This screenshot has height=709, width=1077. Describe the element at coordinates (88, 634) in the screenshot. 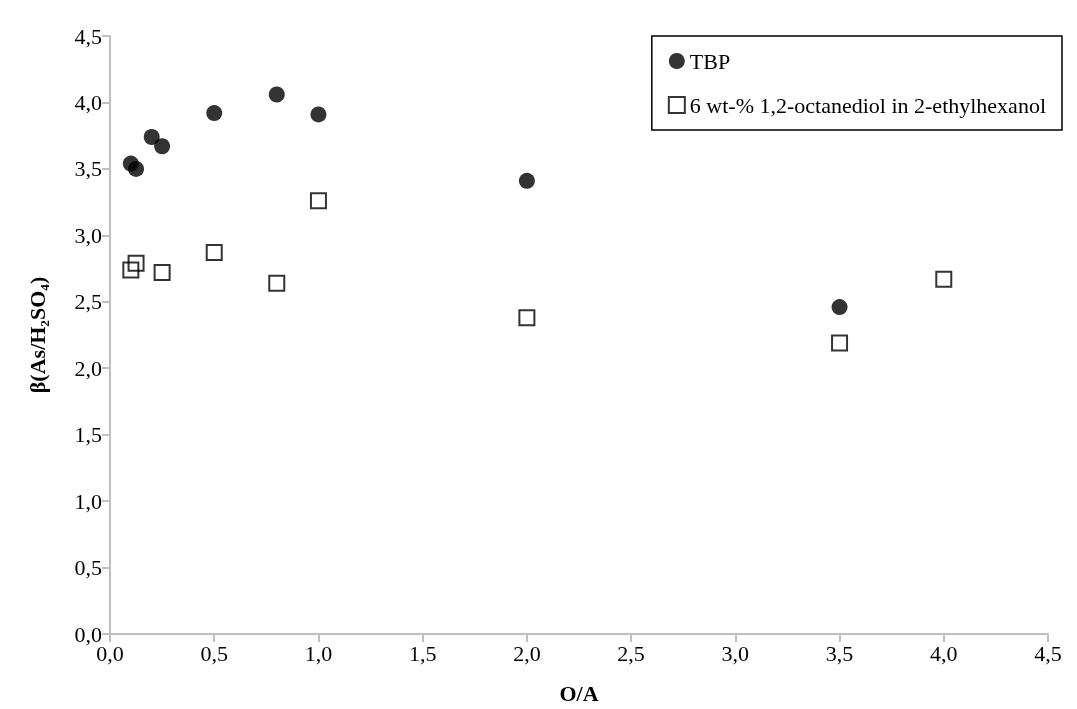

I see `y-tick-label: 0,0` at that location.